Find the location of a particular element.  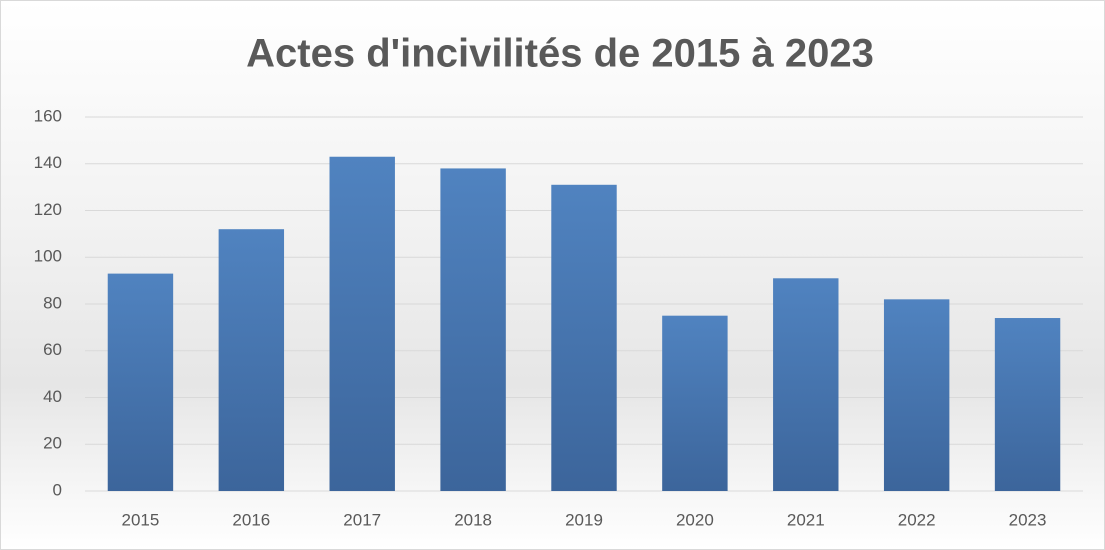

y-tick-label: 100 is located at coordinates (48, 256).